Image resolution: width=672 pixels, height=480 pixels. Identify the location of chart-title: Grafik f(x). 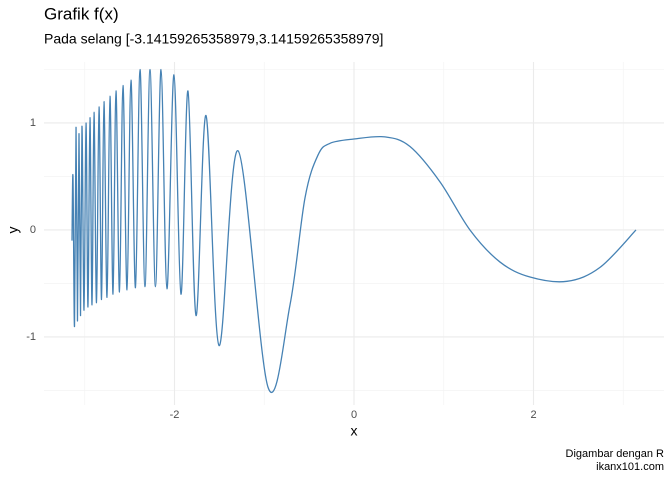
(81, 13).